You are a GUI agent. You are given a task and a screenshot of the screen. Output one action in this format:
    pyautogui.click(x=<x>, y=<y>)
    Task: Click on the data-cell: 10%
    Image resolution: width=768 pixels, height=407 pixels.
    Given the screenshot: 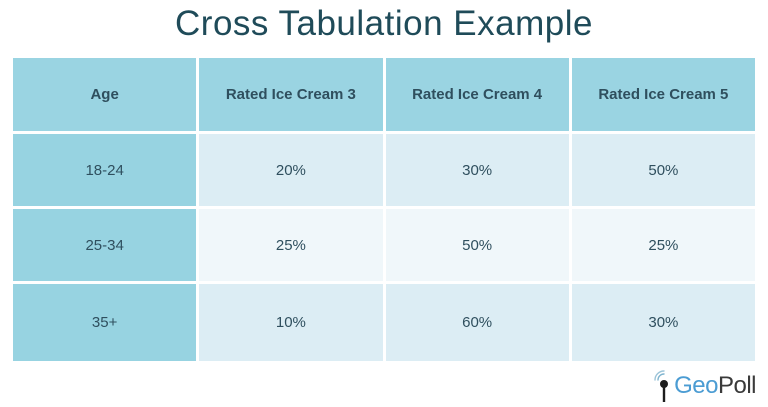 What is the action you would take?
    pyautogui.click(x=291, y=322)
    